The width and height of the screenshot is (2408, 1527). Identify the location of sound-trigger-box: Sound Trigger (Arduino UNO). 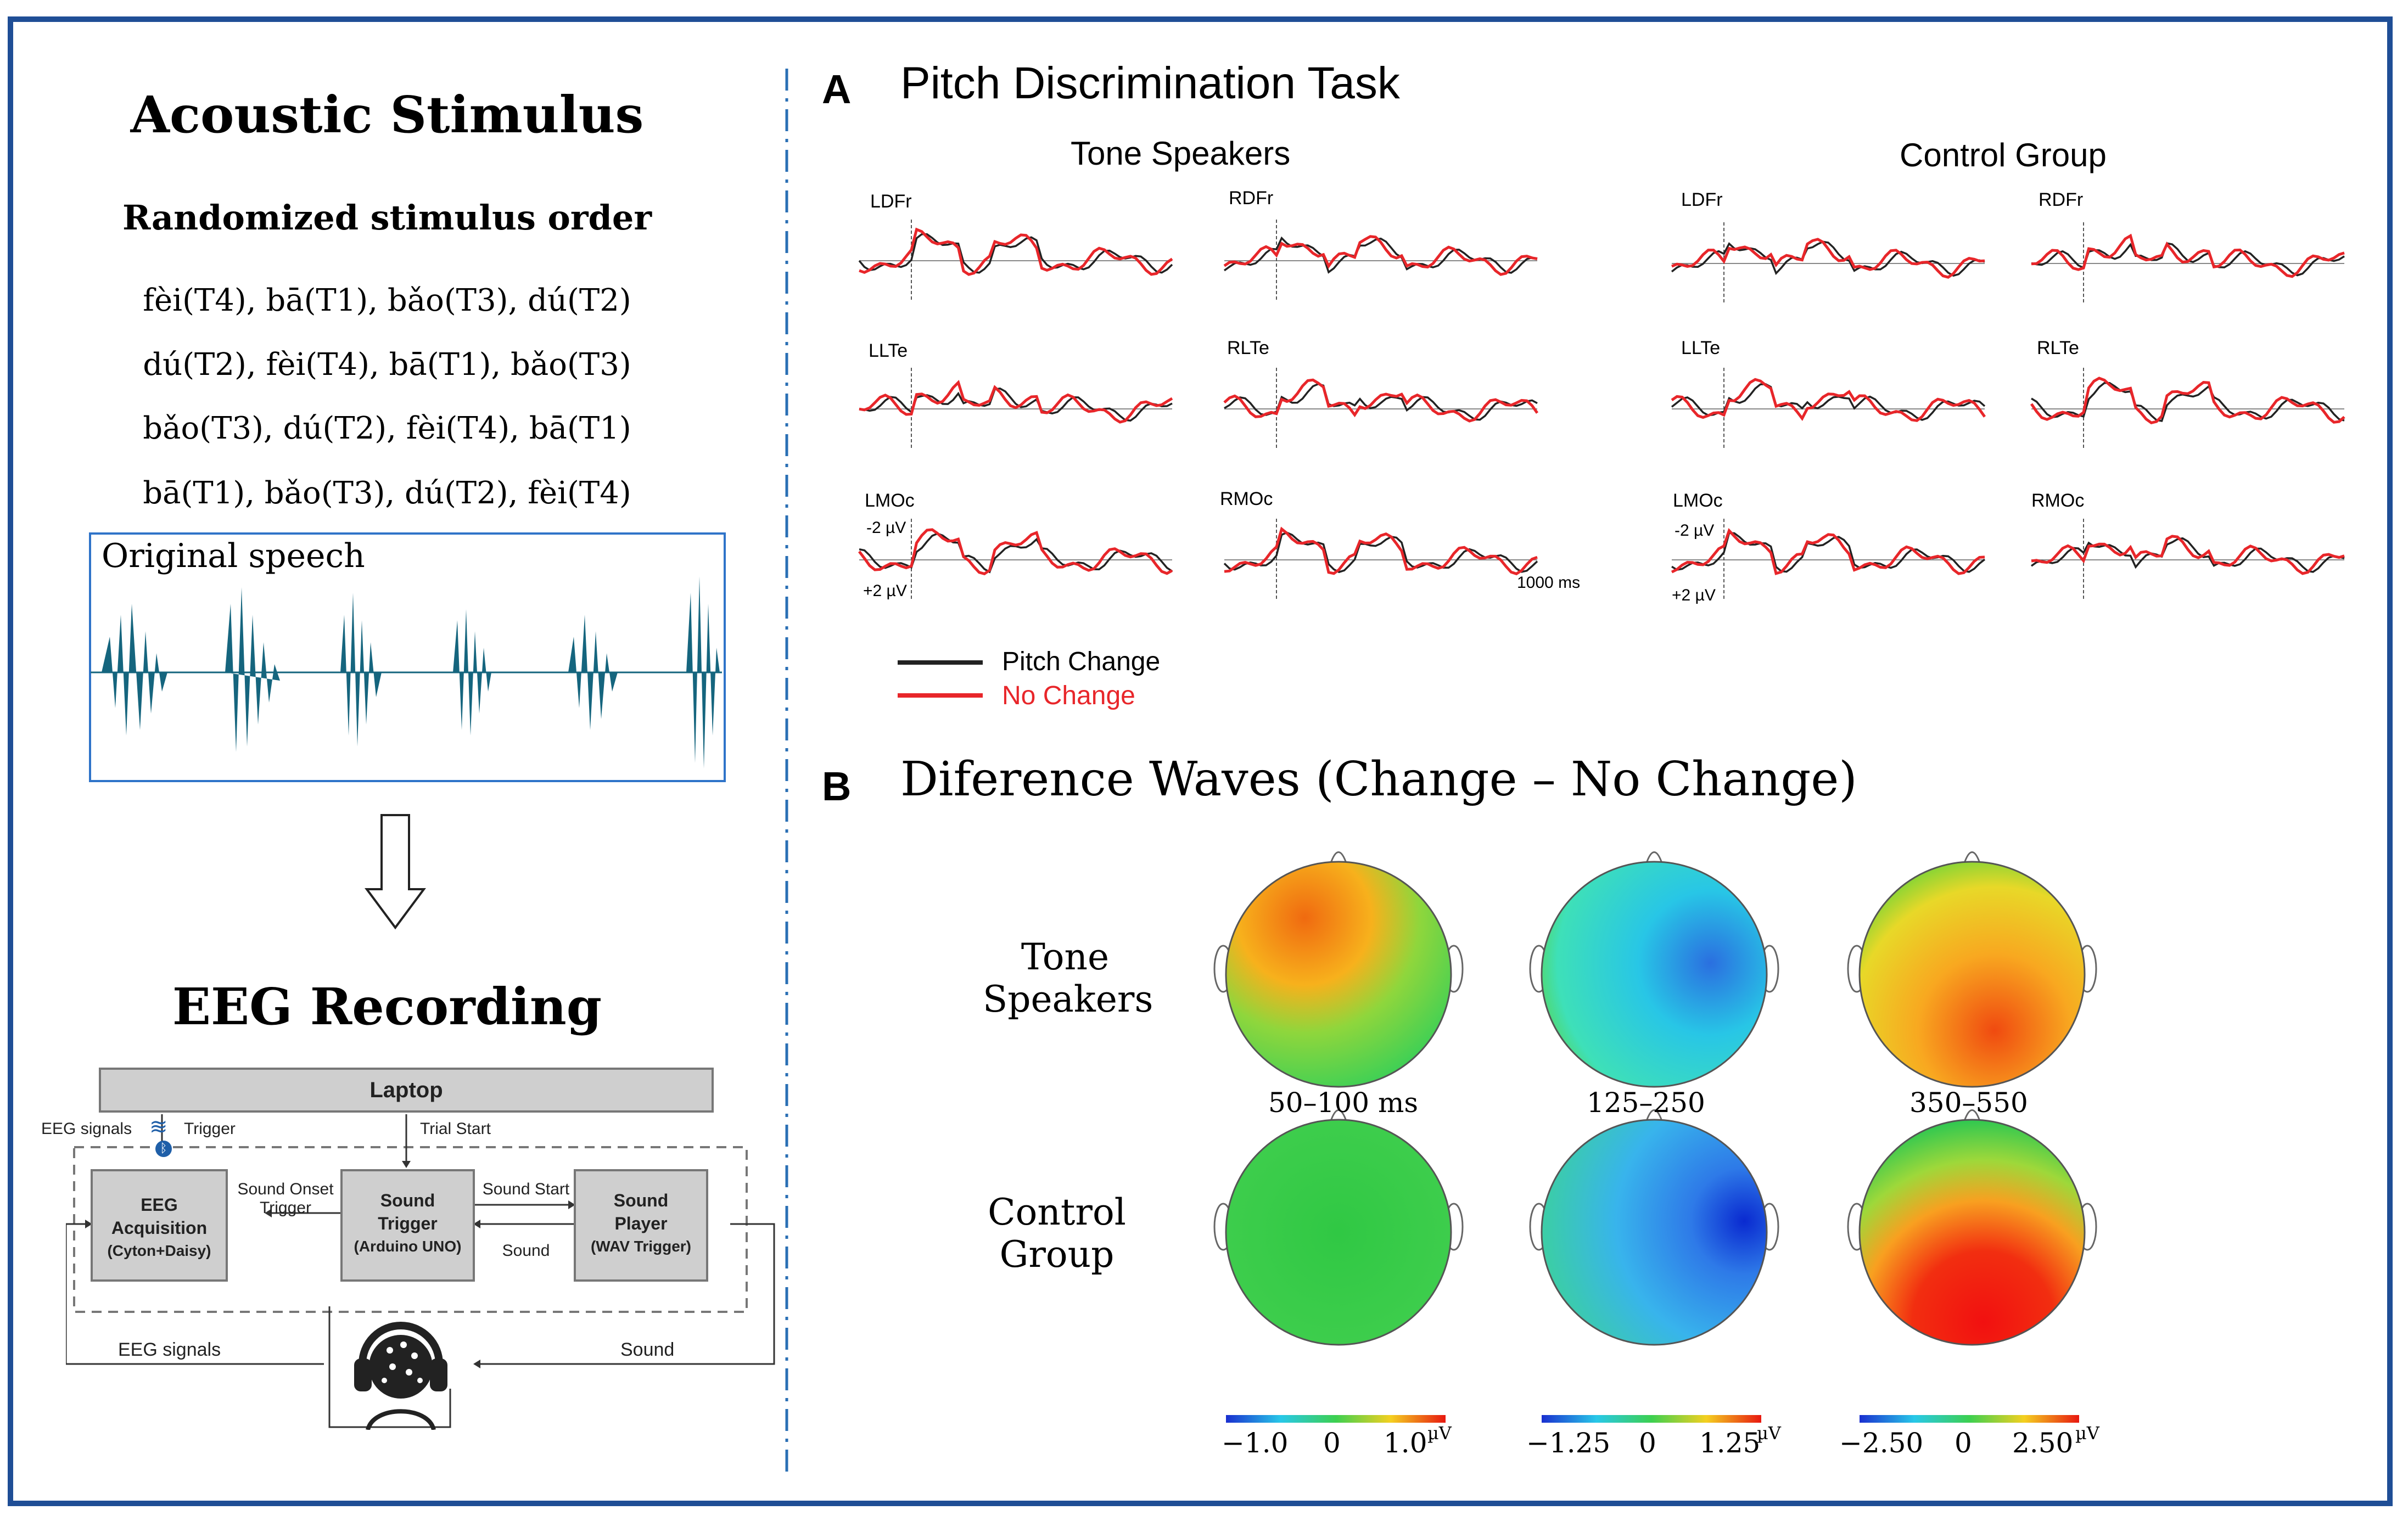
(408, 1225).